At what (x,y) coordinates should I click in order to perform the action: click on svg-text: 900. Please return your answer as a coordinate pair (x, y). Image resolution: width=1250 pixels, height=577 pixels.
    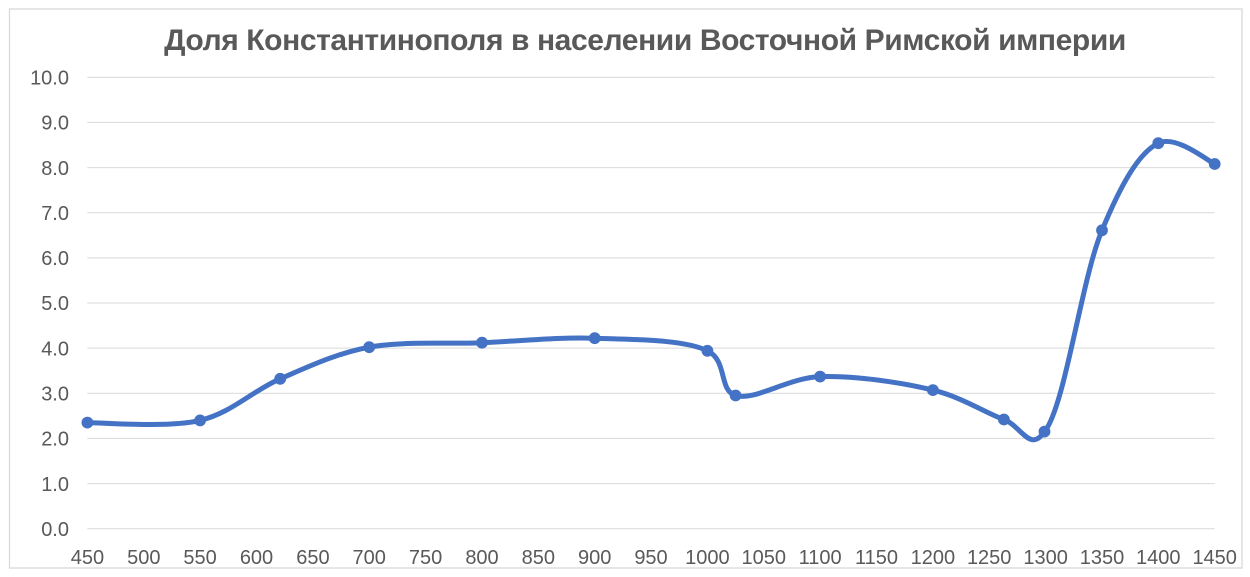
    Looking at the image, I should click on (594, 558).